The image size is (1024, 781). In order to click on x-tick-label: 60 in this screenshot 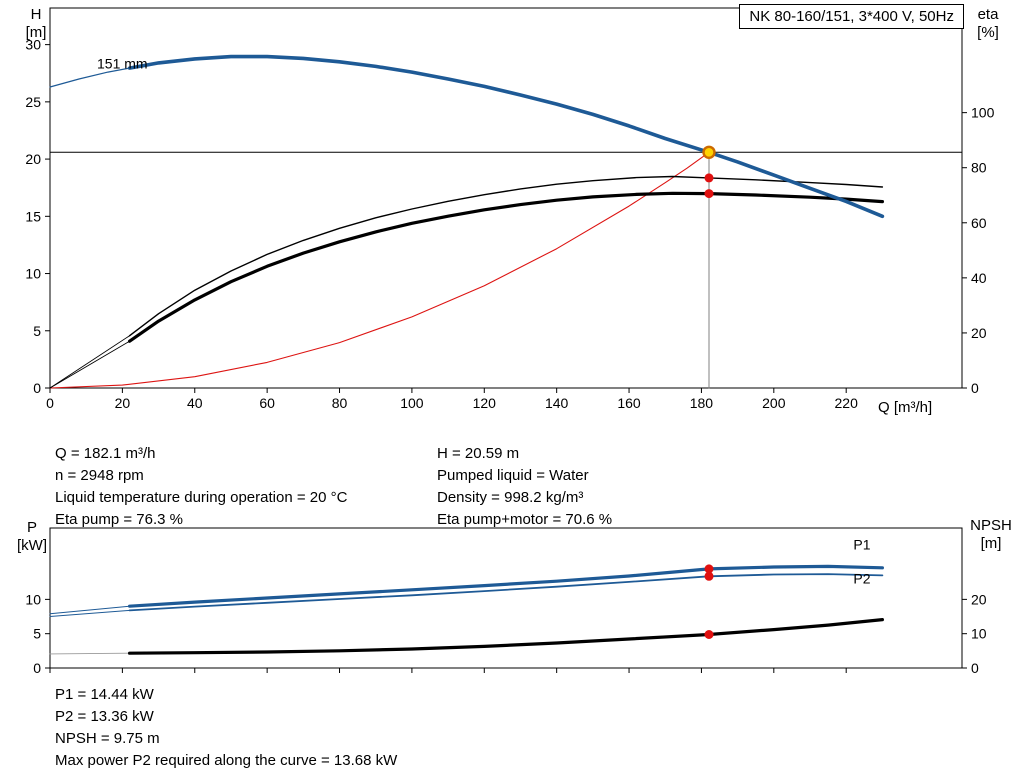, I will do `click(267, 403)`.